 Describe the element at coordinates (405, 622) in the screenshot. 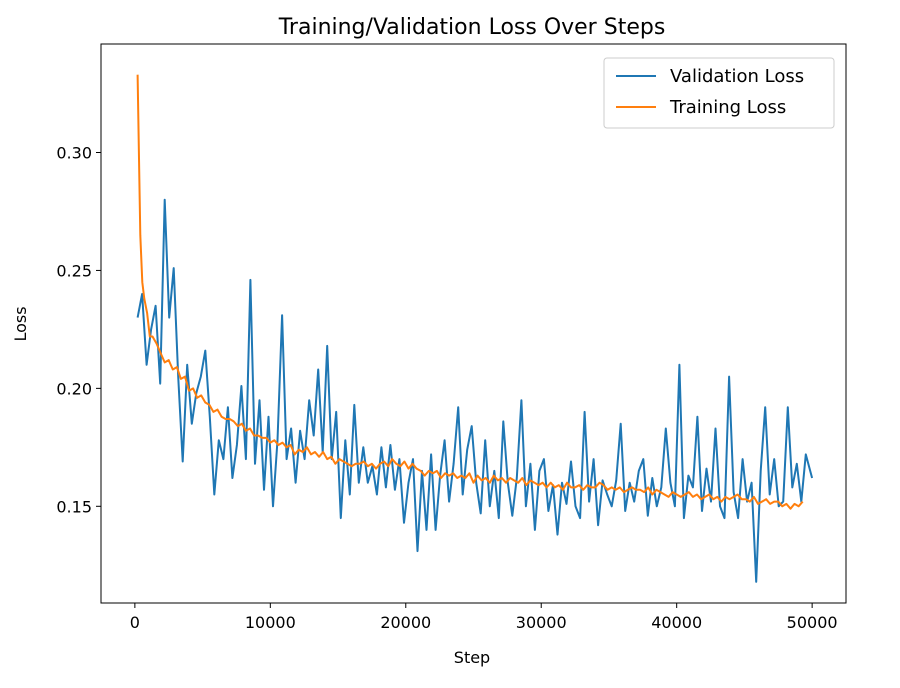

I see `x-tick-label: 20000` at that location.